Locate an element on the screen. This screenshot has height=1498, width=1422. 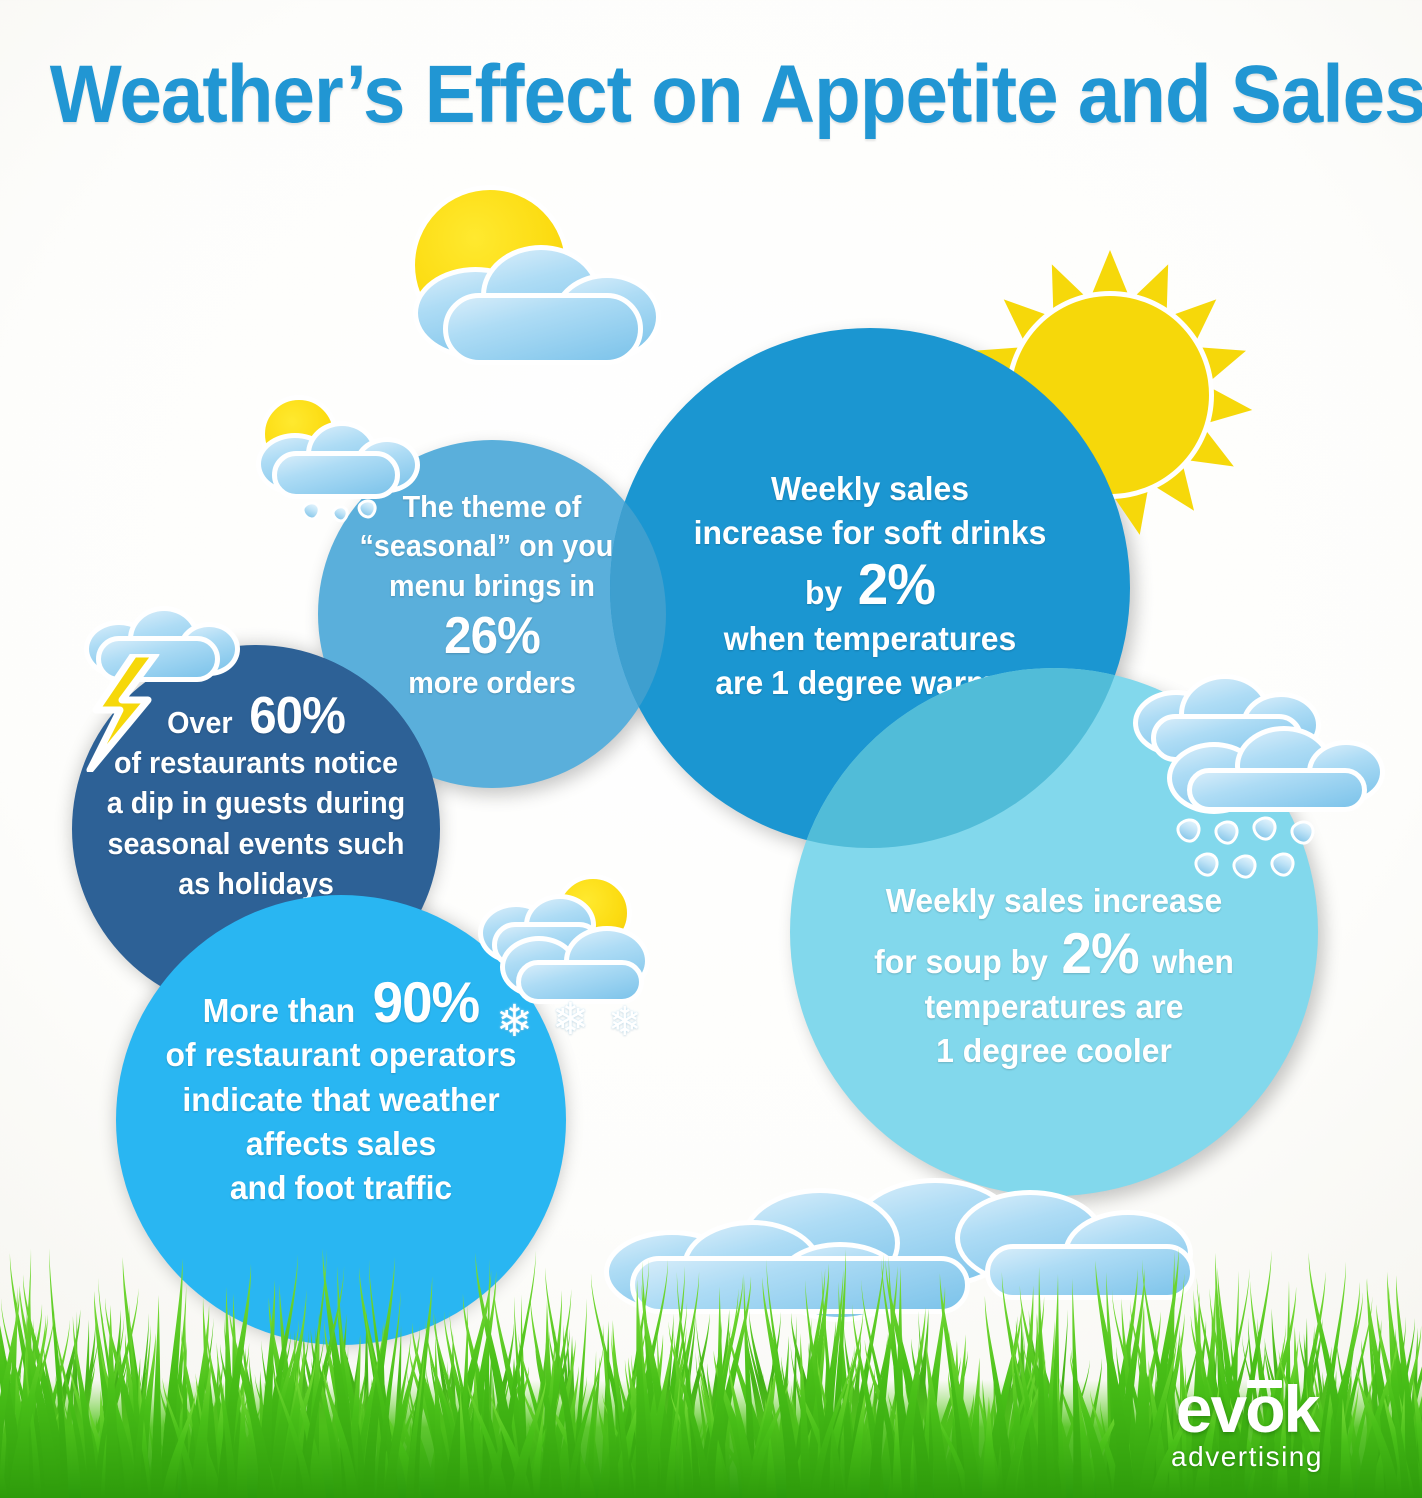
softdrinks-line-3-prefix: by is located at coordinates (824, 594).